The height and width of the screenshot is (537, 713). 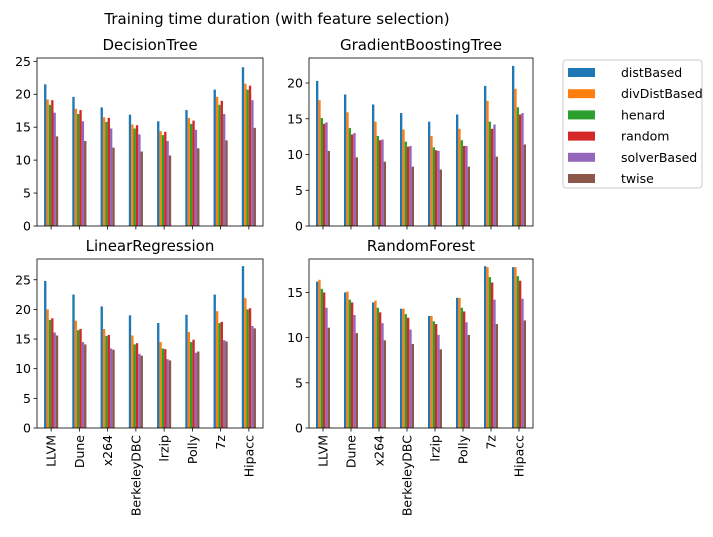 I want to click on bar-solverbased-lrzip, so click(x=438, y=188).